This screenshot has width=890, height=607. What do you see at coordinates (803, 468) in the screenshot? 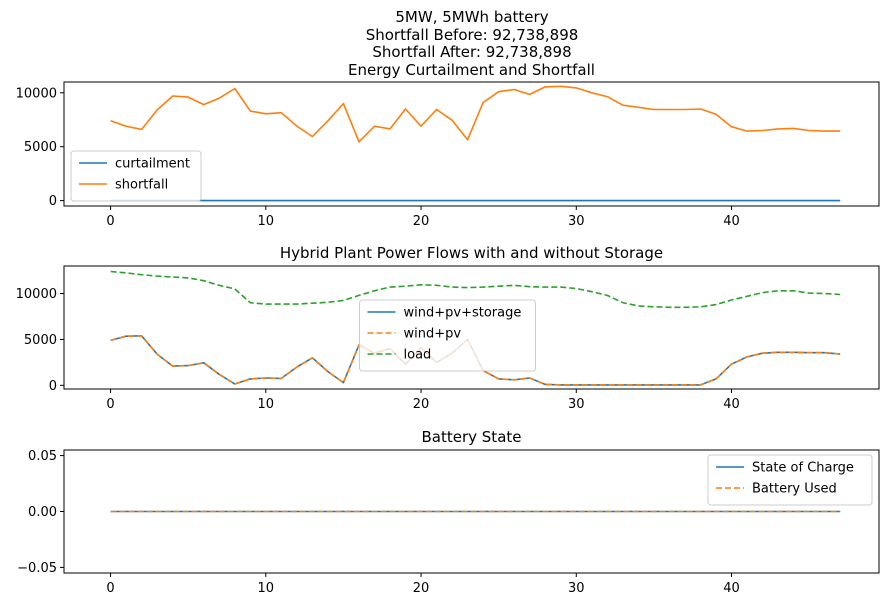
I see `legend-label: State of Charge` at bounding box center [803, 468].